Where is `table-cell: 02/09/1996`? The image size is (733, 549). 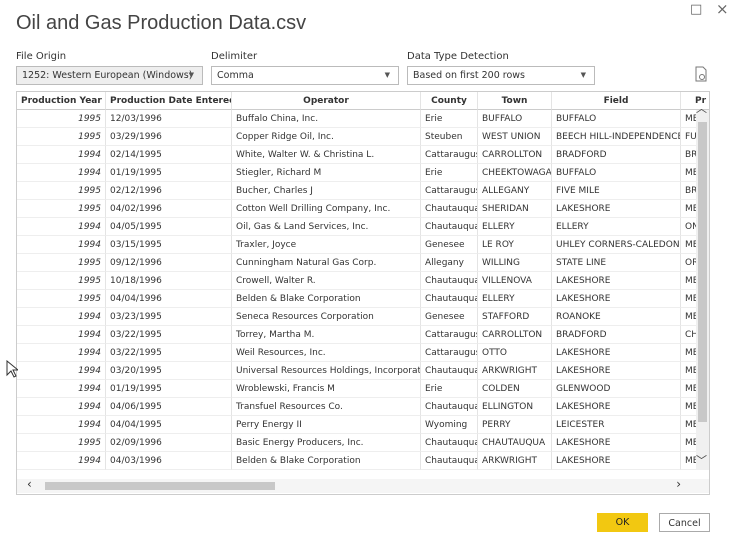 table-cell: 02/09/1996 is located at coordinates (169, 443).